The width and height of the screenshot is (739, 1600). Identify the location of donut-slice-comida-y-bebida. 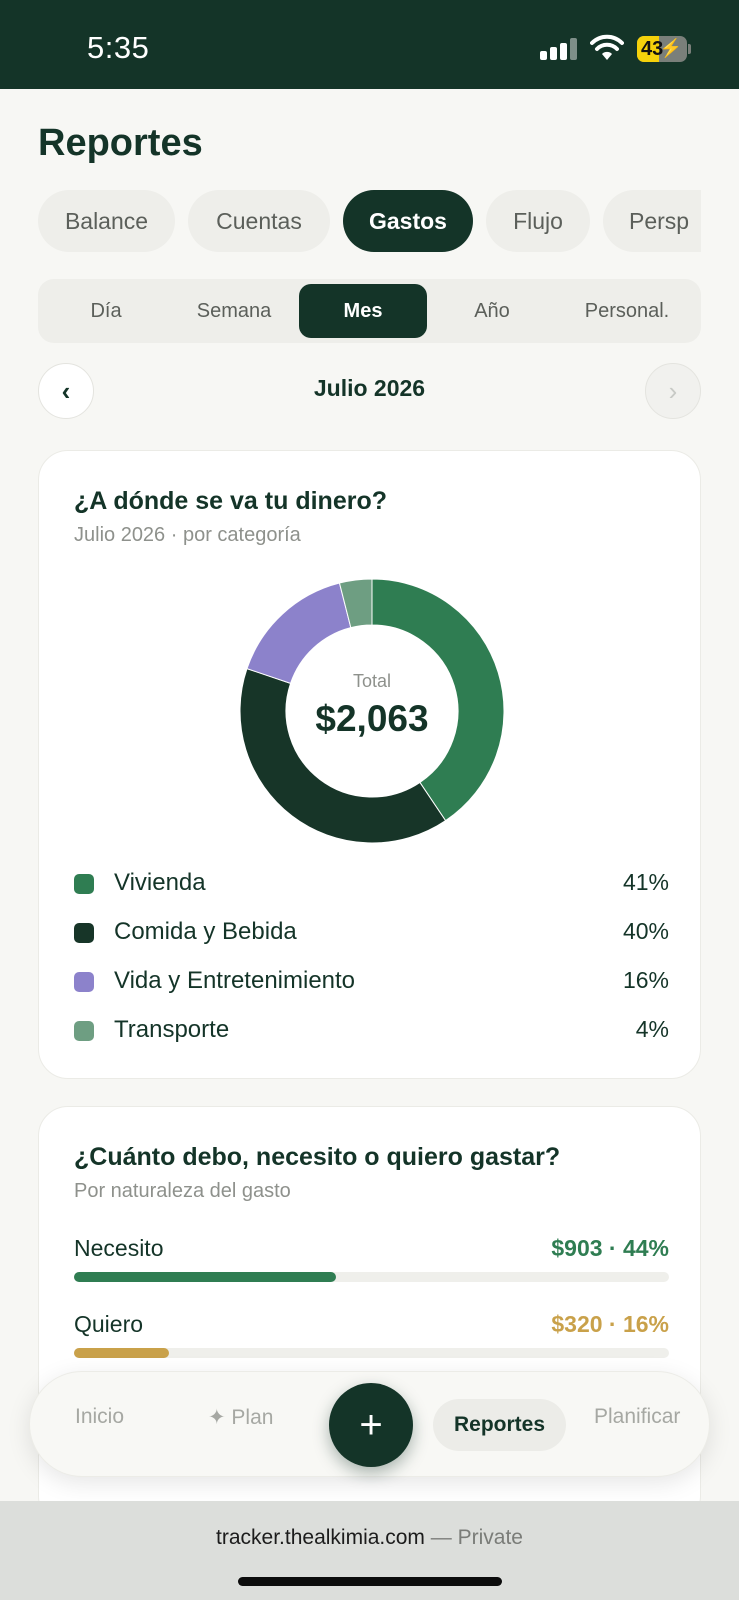
(343, 756).